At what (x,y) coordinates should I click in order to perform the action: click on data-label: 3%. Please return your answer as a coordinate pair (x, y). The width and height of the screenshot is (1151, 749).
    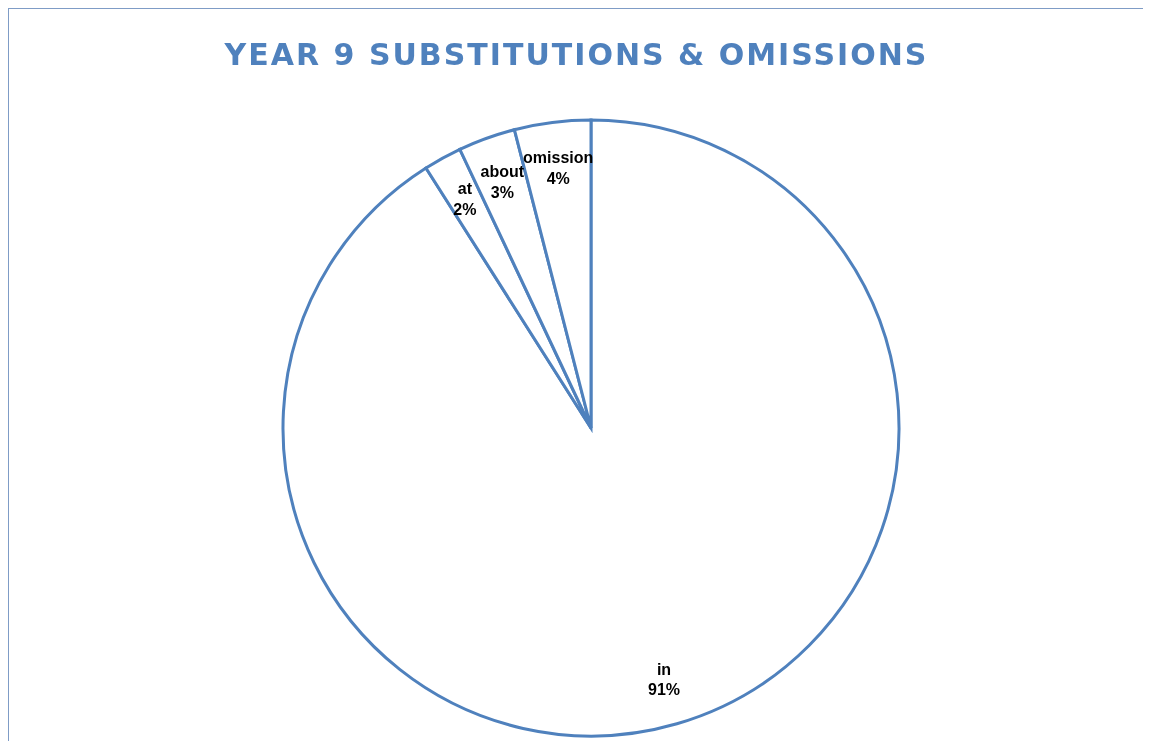
    Looking at the image, I should click on (502, 192).